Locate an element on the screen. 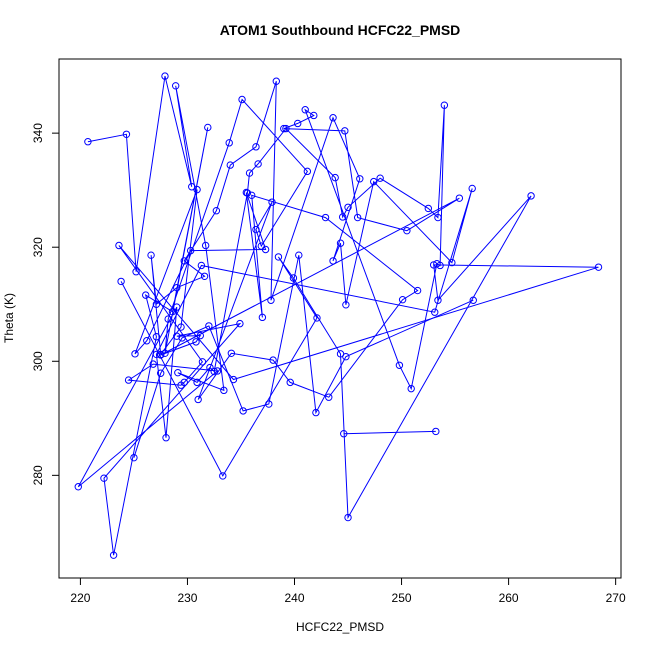 This screenshot has width=650, height=650. y-tick-label: 340 is located at coordinates (38, 133).